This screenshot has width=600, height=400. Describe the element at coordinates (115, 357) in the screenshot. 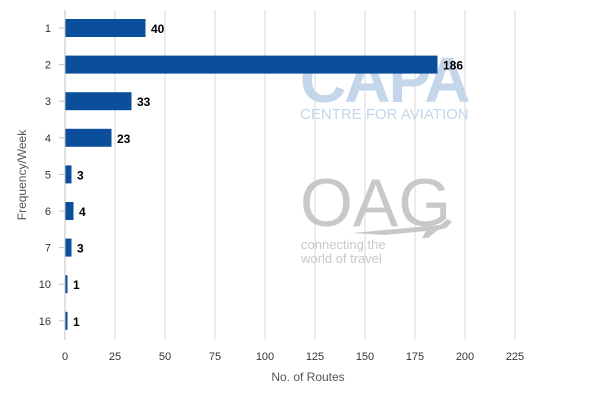

I see `x-tick-label-25: 25` at that location.